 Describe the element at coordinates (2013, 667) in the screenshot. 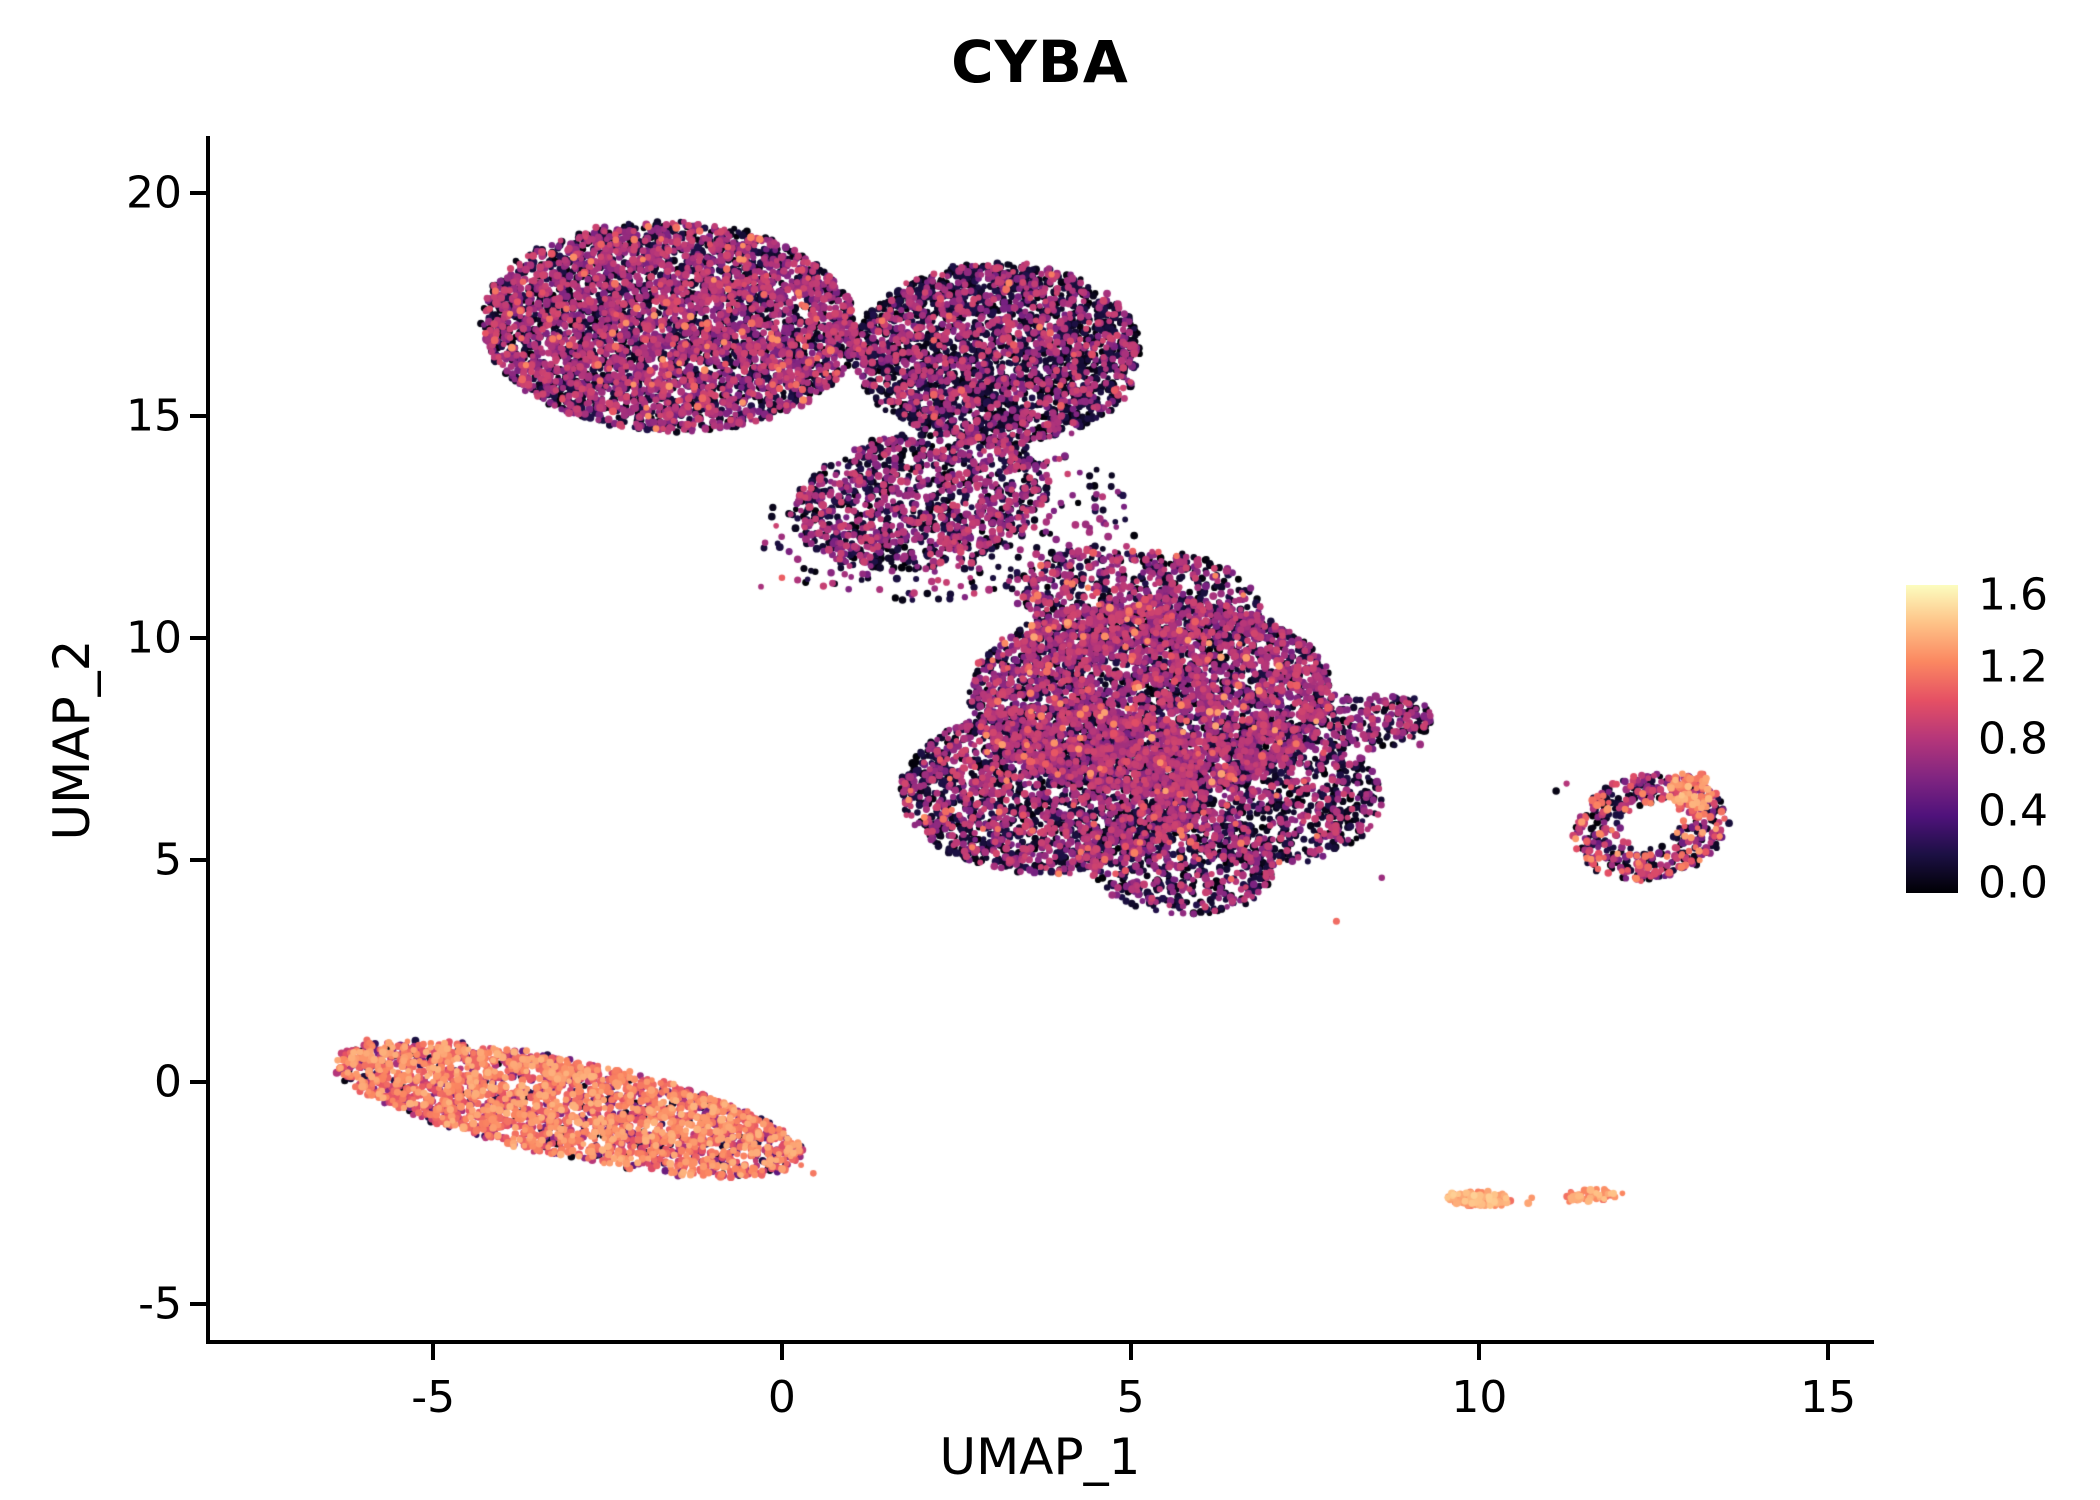

I see `colorbar-tick-label: 1.2` at that location.